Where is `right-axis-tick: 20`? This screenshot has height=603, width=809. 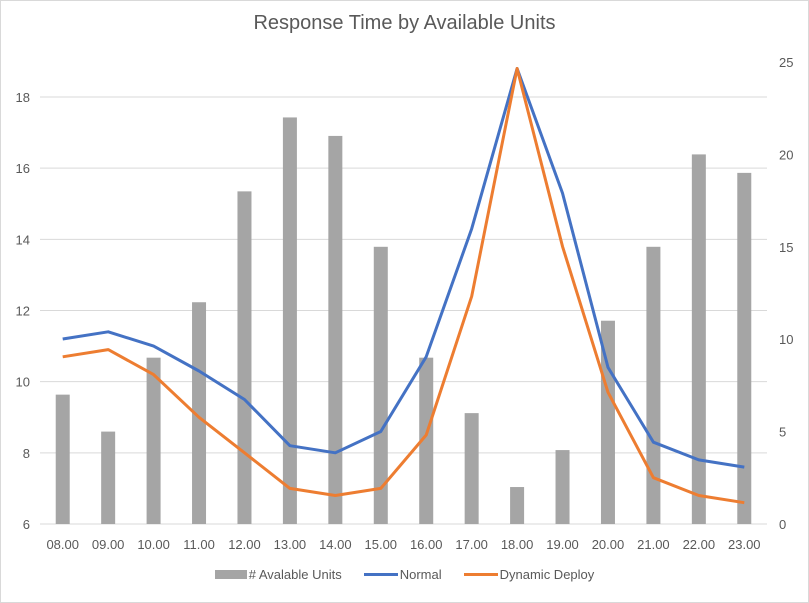 right-axis-tick: 20 is located at coordinates (786, 154).